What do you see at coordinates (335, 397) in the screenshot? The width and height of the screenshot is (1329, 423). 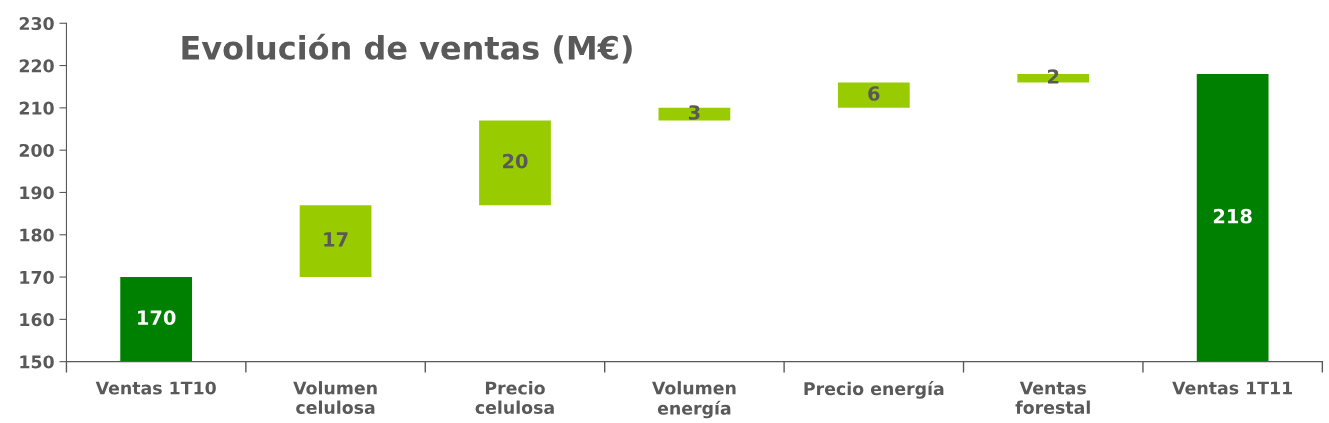 I see `x-tick-label: Volumen celulosa` at bounding box center [335, 397].